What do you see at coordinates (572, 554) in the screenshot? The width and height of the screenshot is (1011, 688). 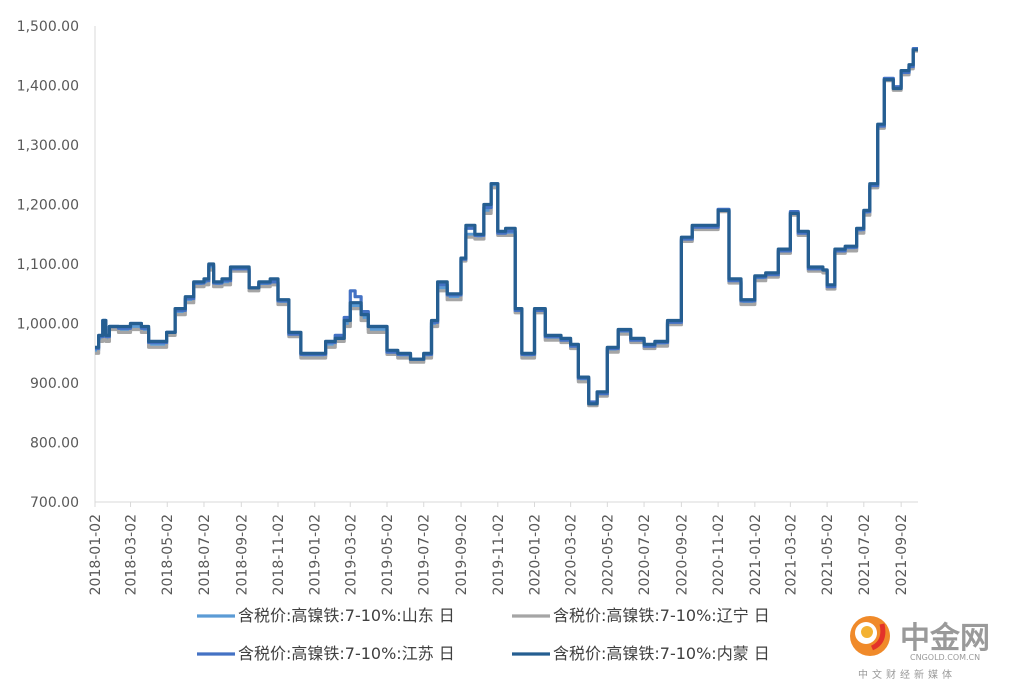 I see `x-tick-label-13: 2020-03-02` at bounding box center [572, 554].